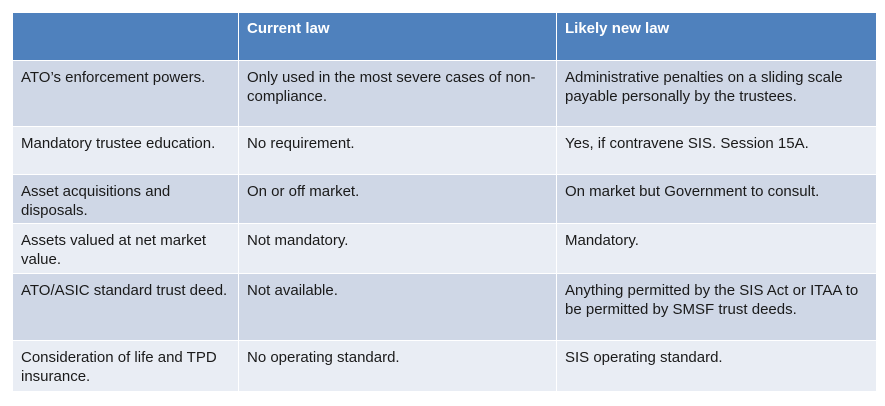  What do you see at coordinates (125, 36) in the screenshot?
I see `header-cell-blank` at bounding box center [125, 36].